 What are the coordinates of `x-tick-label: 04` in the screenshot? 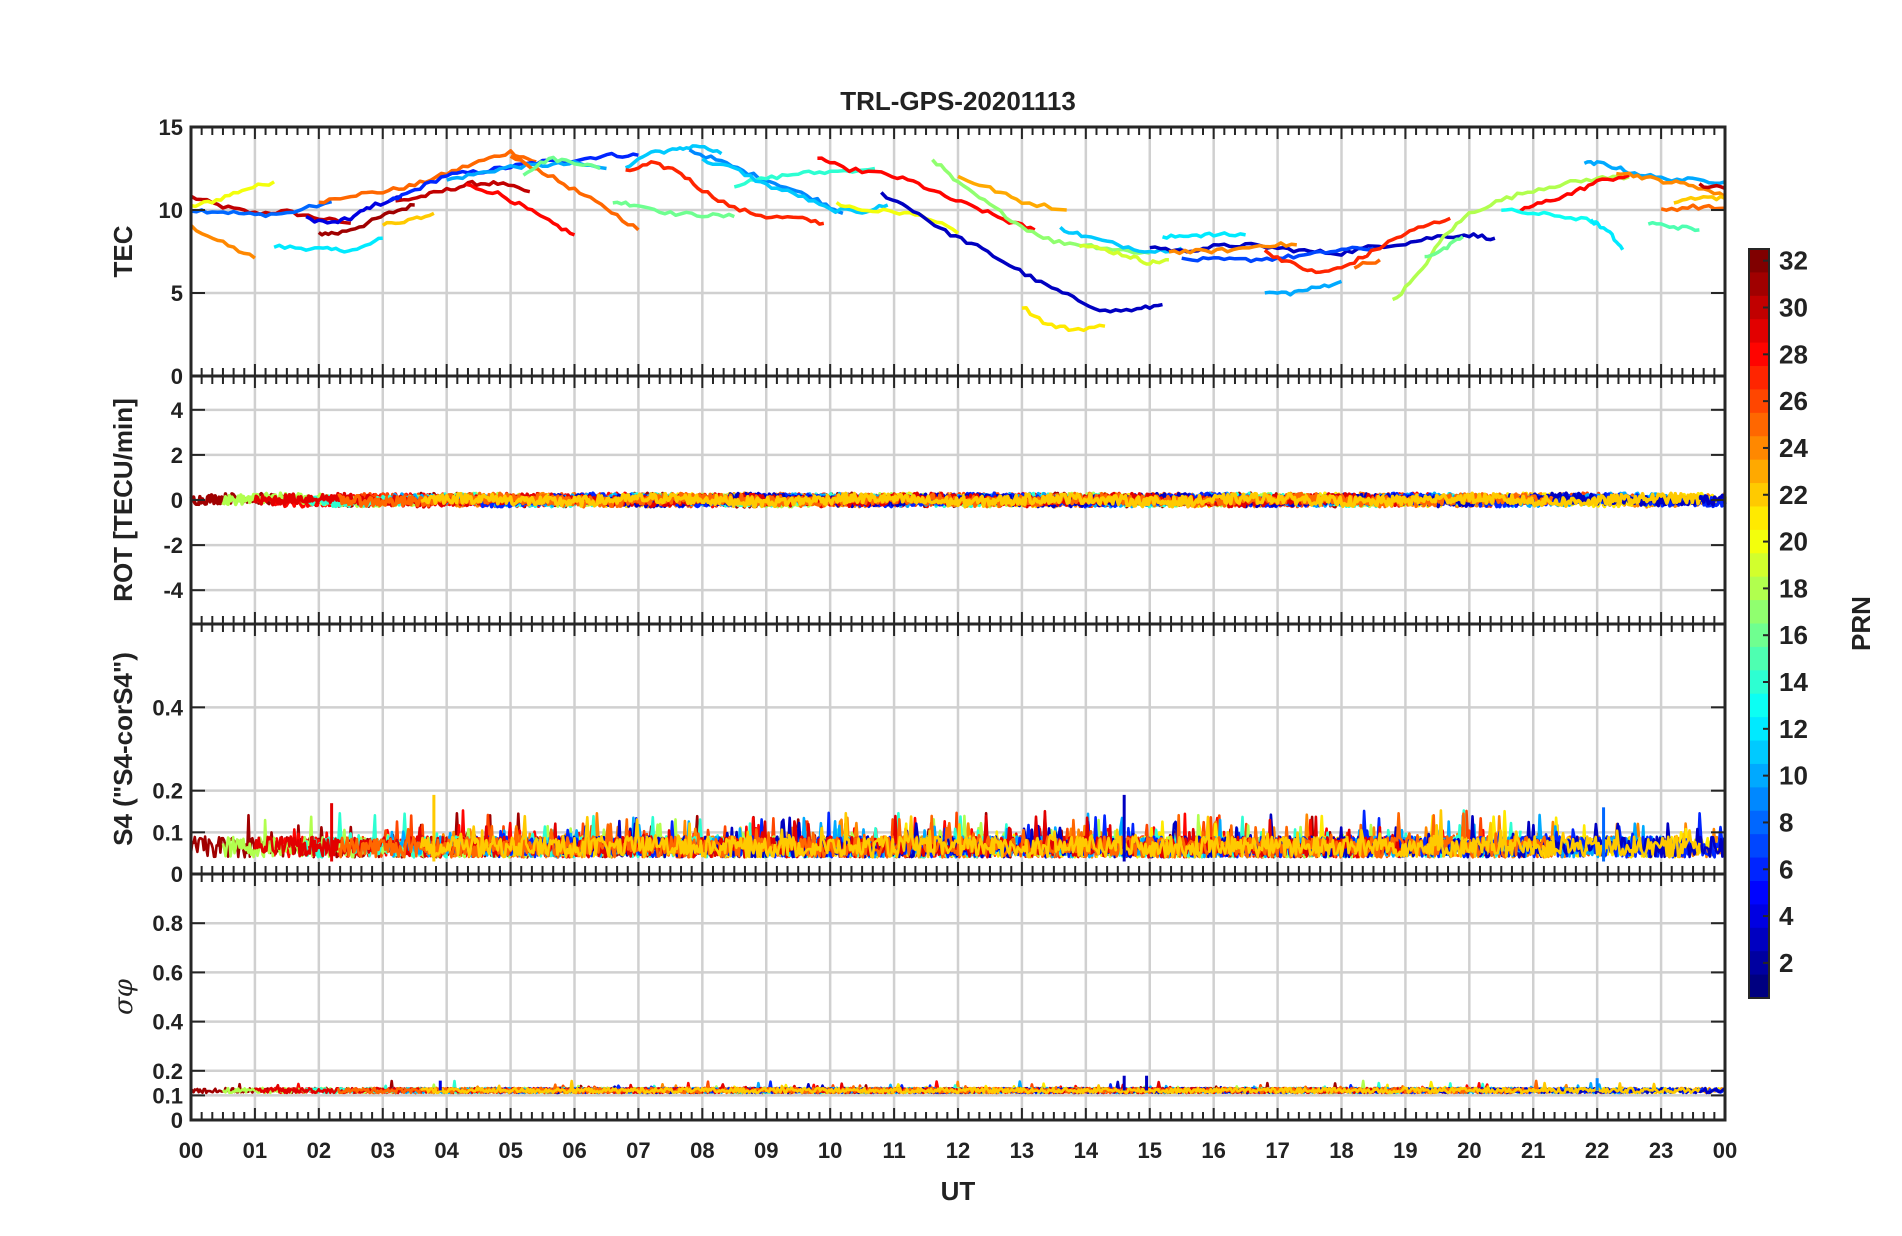 It's located at (446, 1150).